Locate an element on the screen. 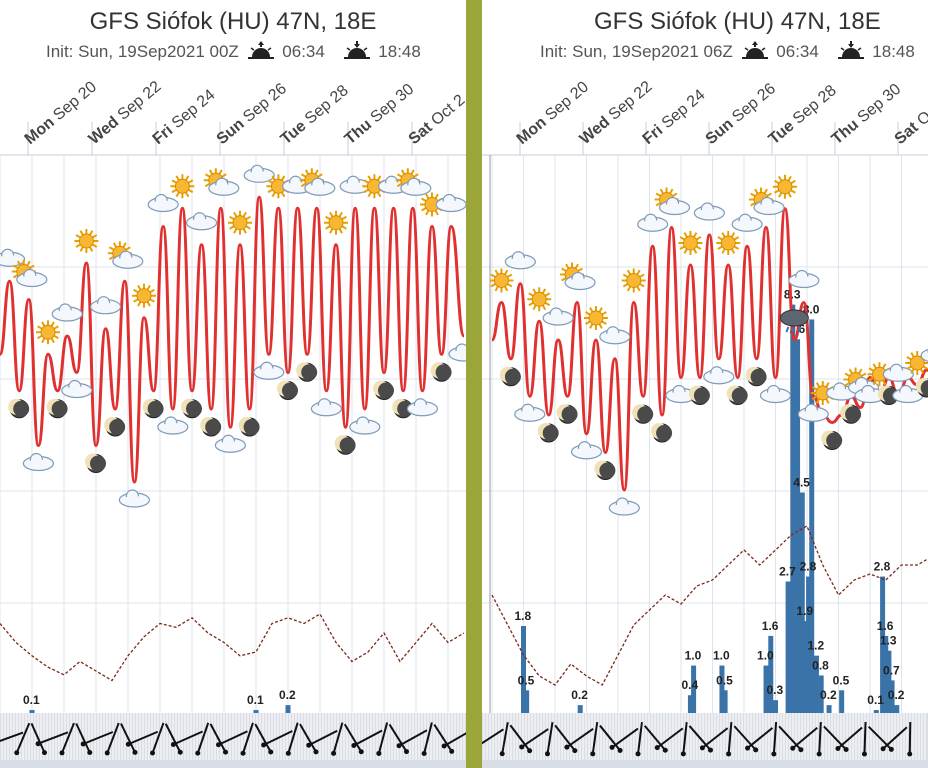  wind-strip is located at coordinates (233, 740).